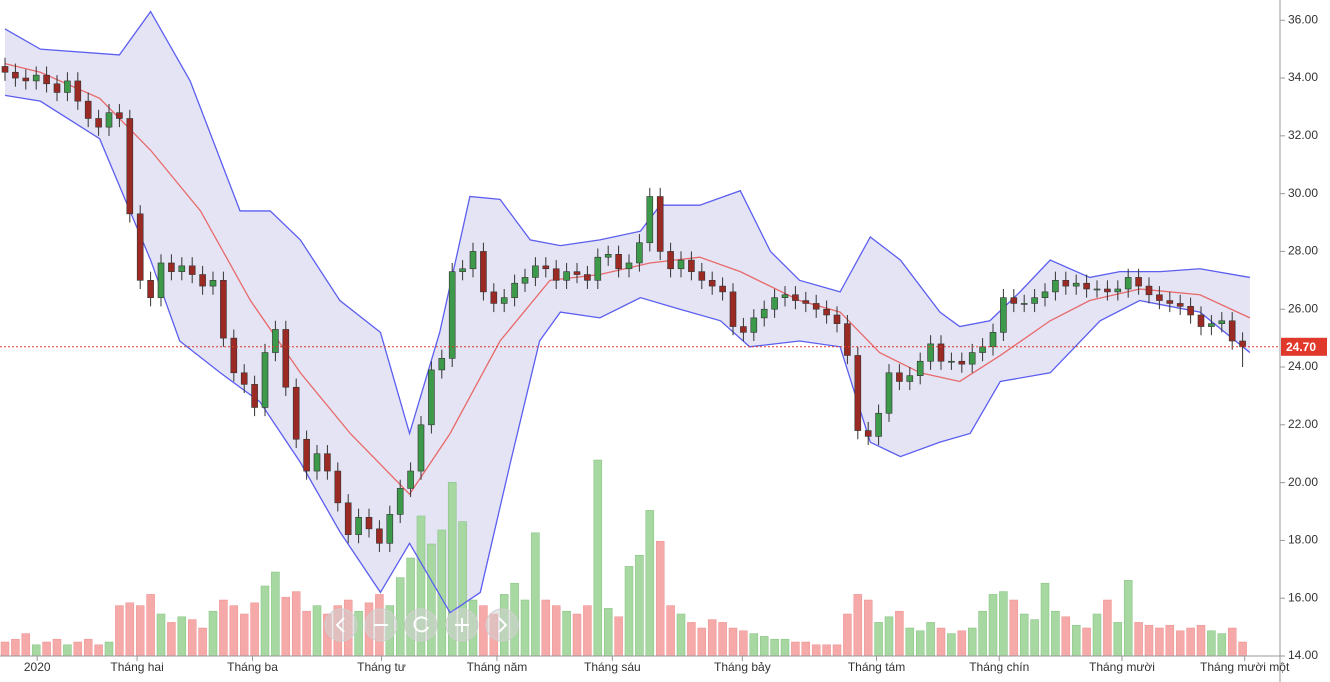 Image resolution: width=1330 pixels, height=682 pixels. I want to click on x-tick-label: Tháng mười một, so click(1245, 667).